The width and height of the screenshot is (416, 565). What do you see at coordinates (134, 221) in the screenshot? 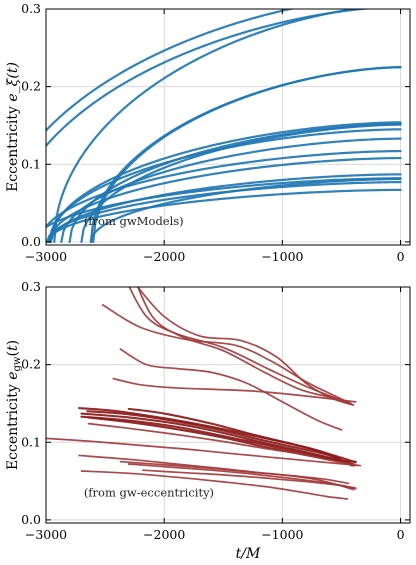
I see `panel-annotation: (from gwModels)` at bounding box center [134, 221].